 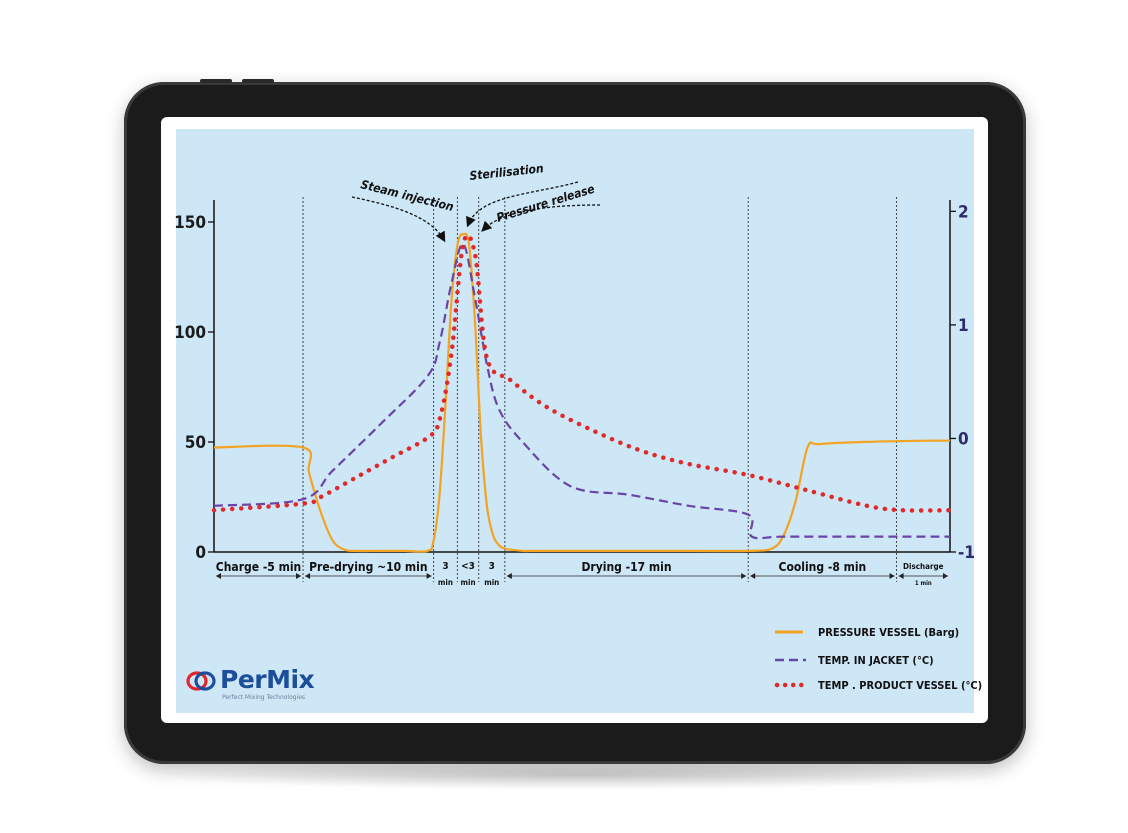 What do you see at coordinates (368, 567) in the screenshot?
I see `phase-label: Pre-drying ~10 min` at bounding box center [368, 567].